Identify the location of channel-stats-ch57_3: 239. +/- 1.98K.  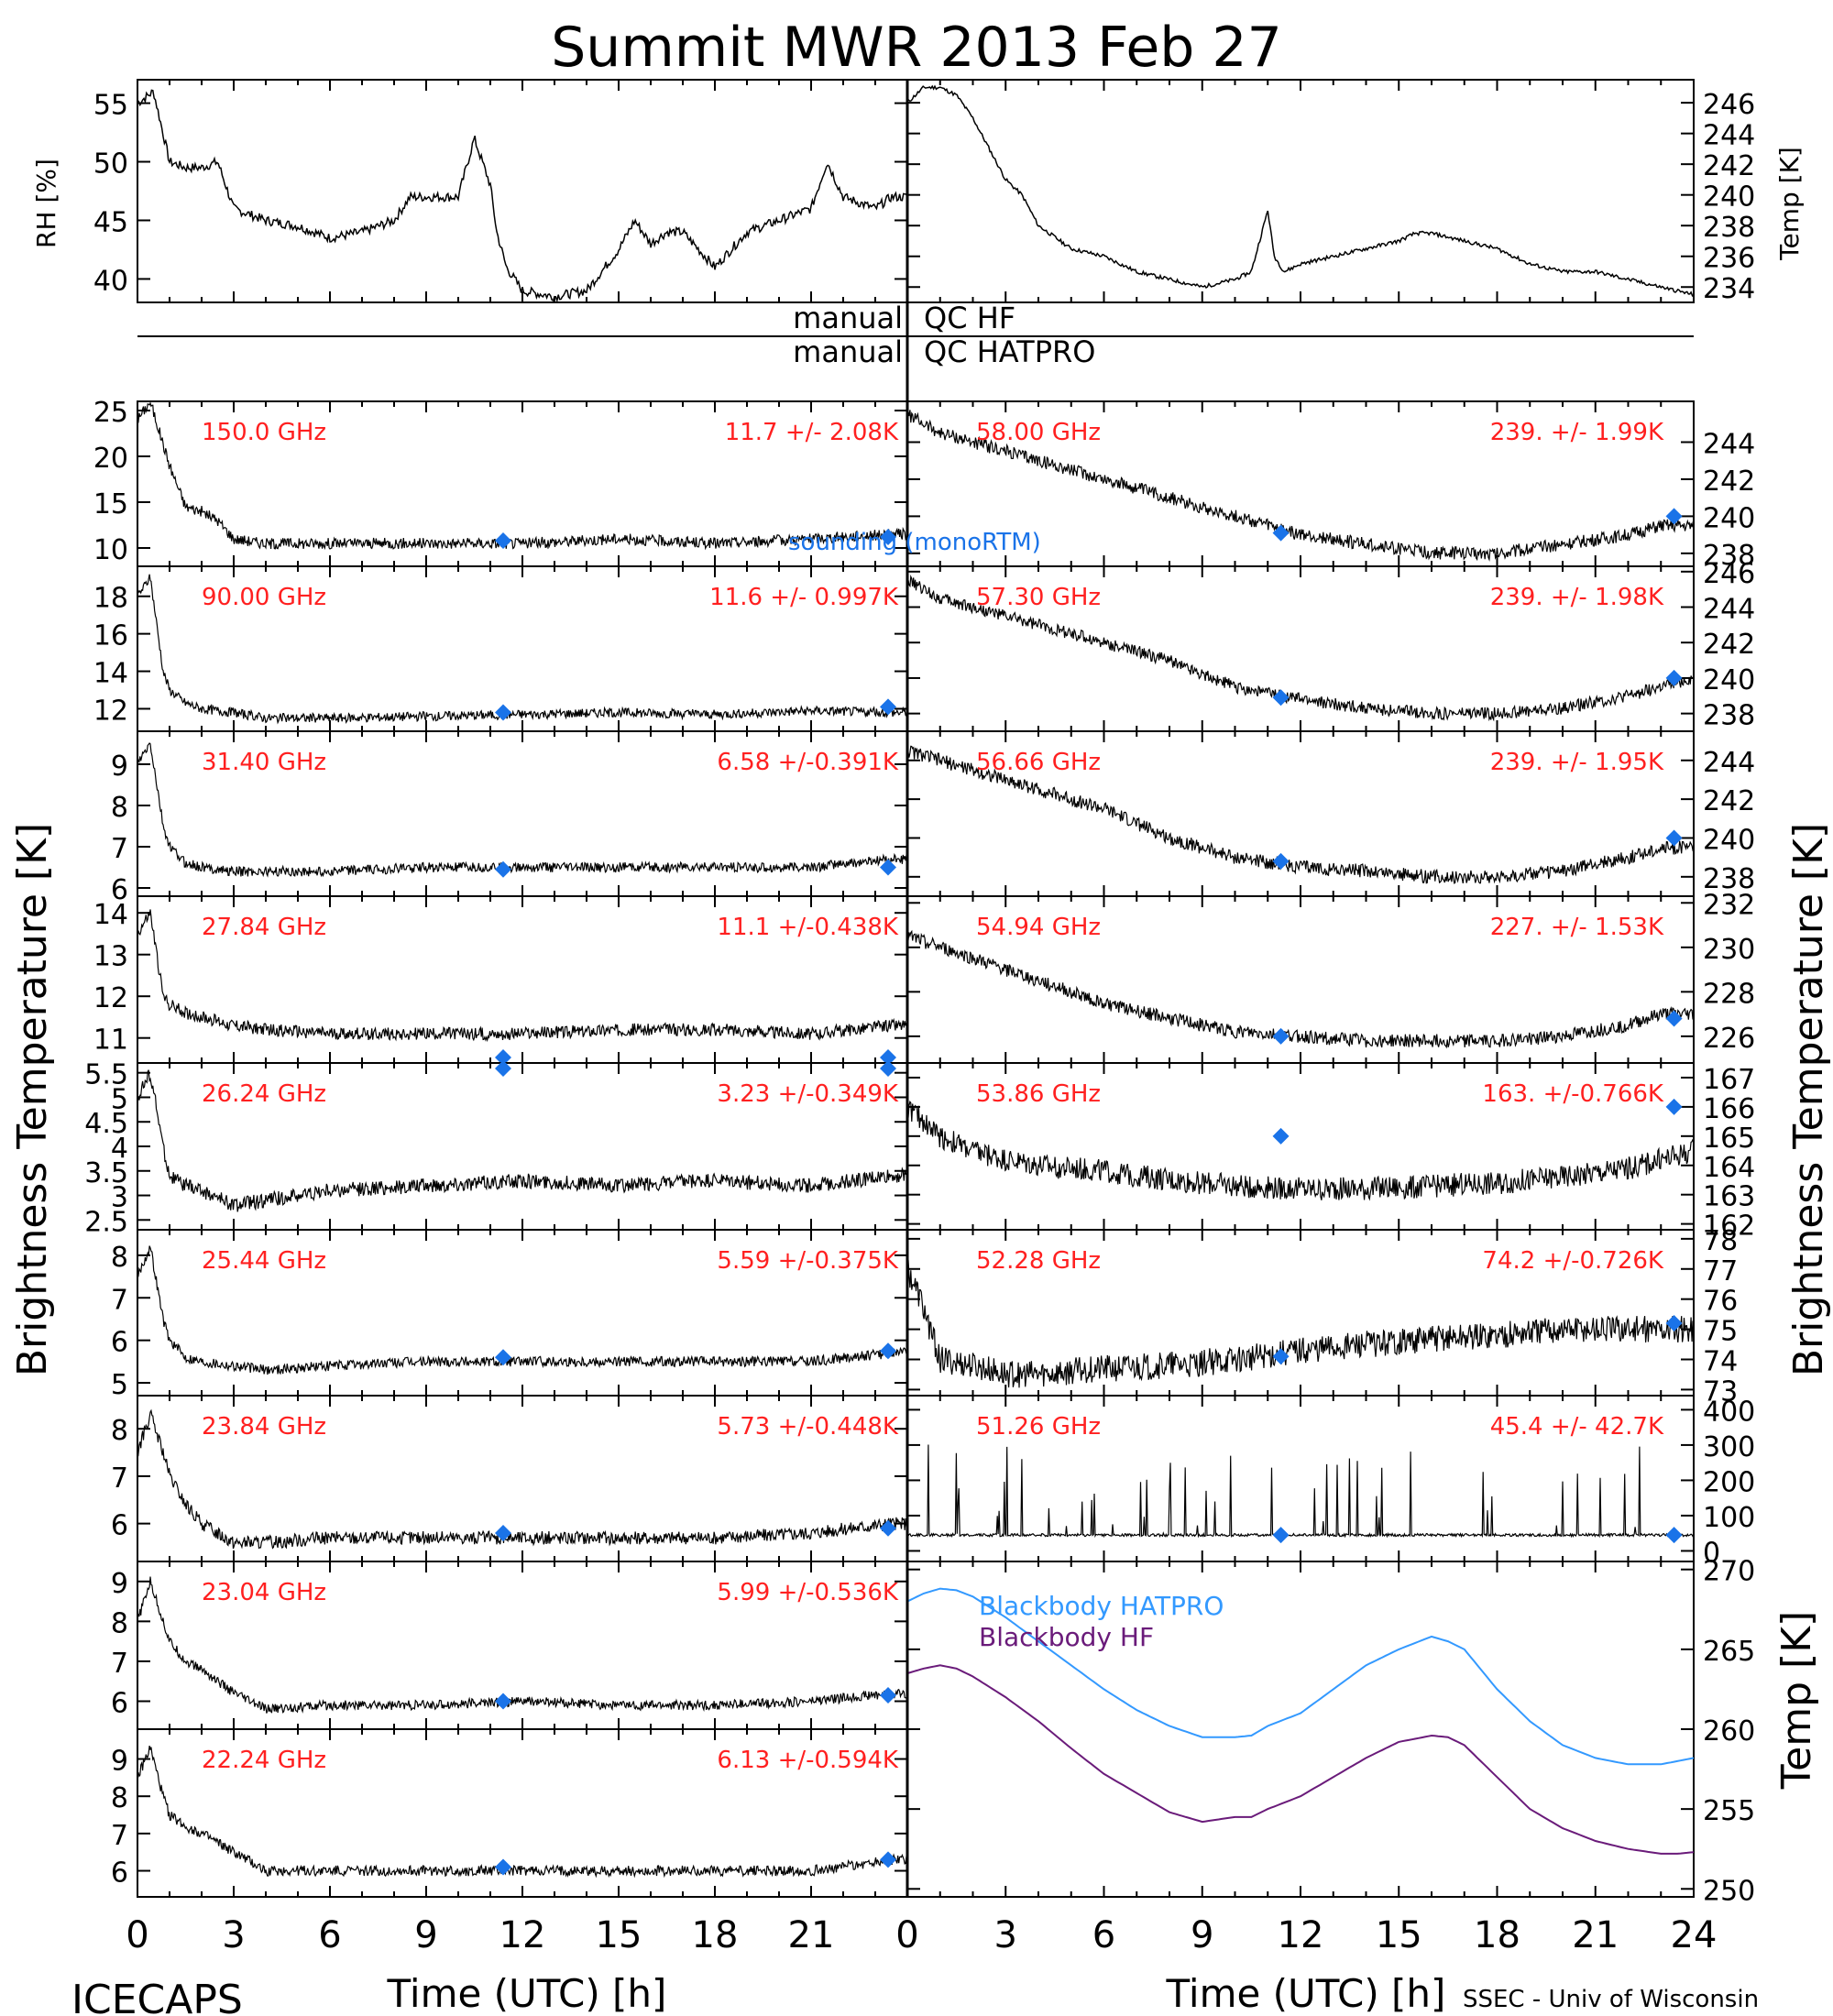
(1577, 597).